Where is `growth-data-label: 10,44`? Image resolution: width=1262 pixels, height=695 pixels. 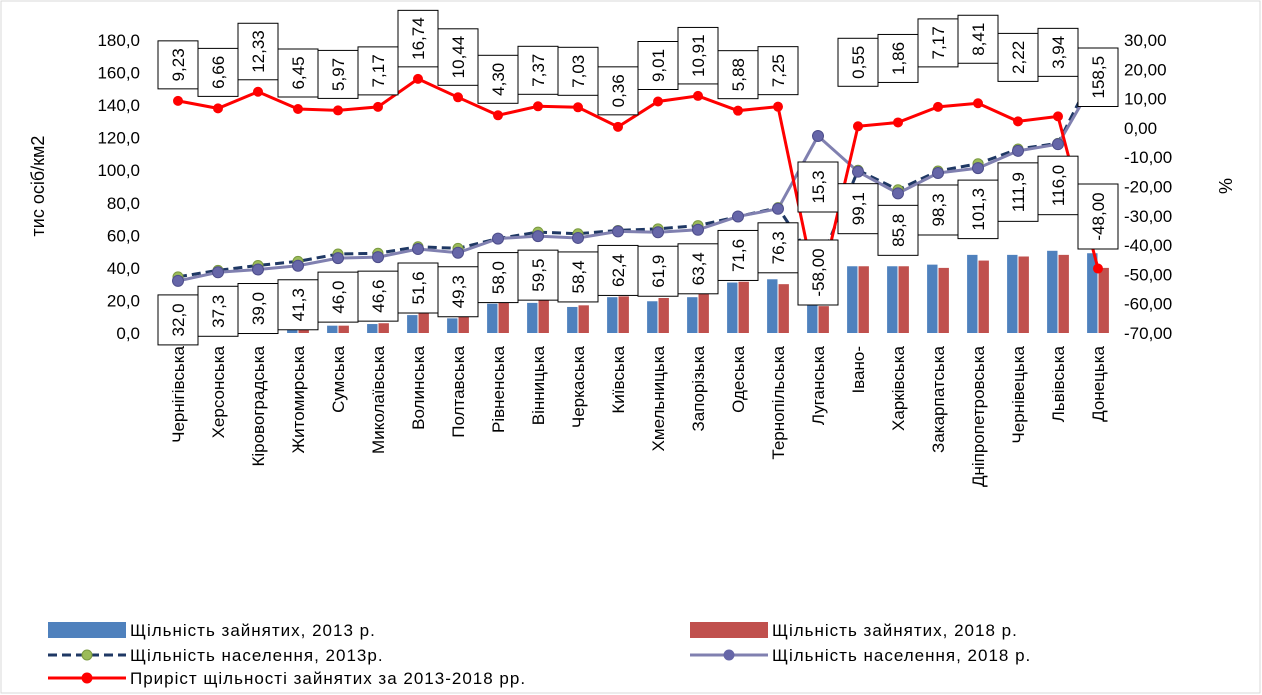 growth-data-label: 10,44 is located at coordinates (458, 57).